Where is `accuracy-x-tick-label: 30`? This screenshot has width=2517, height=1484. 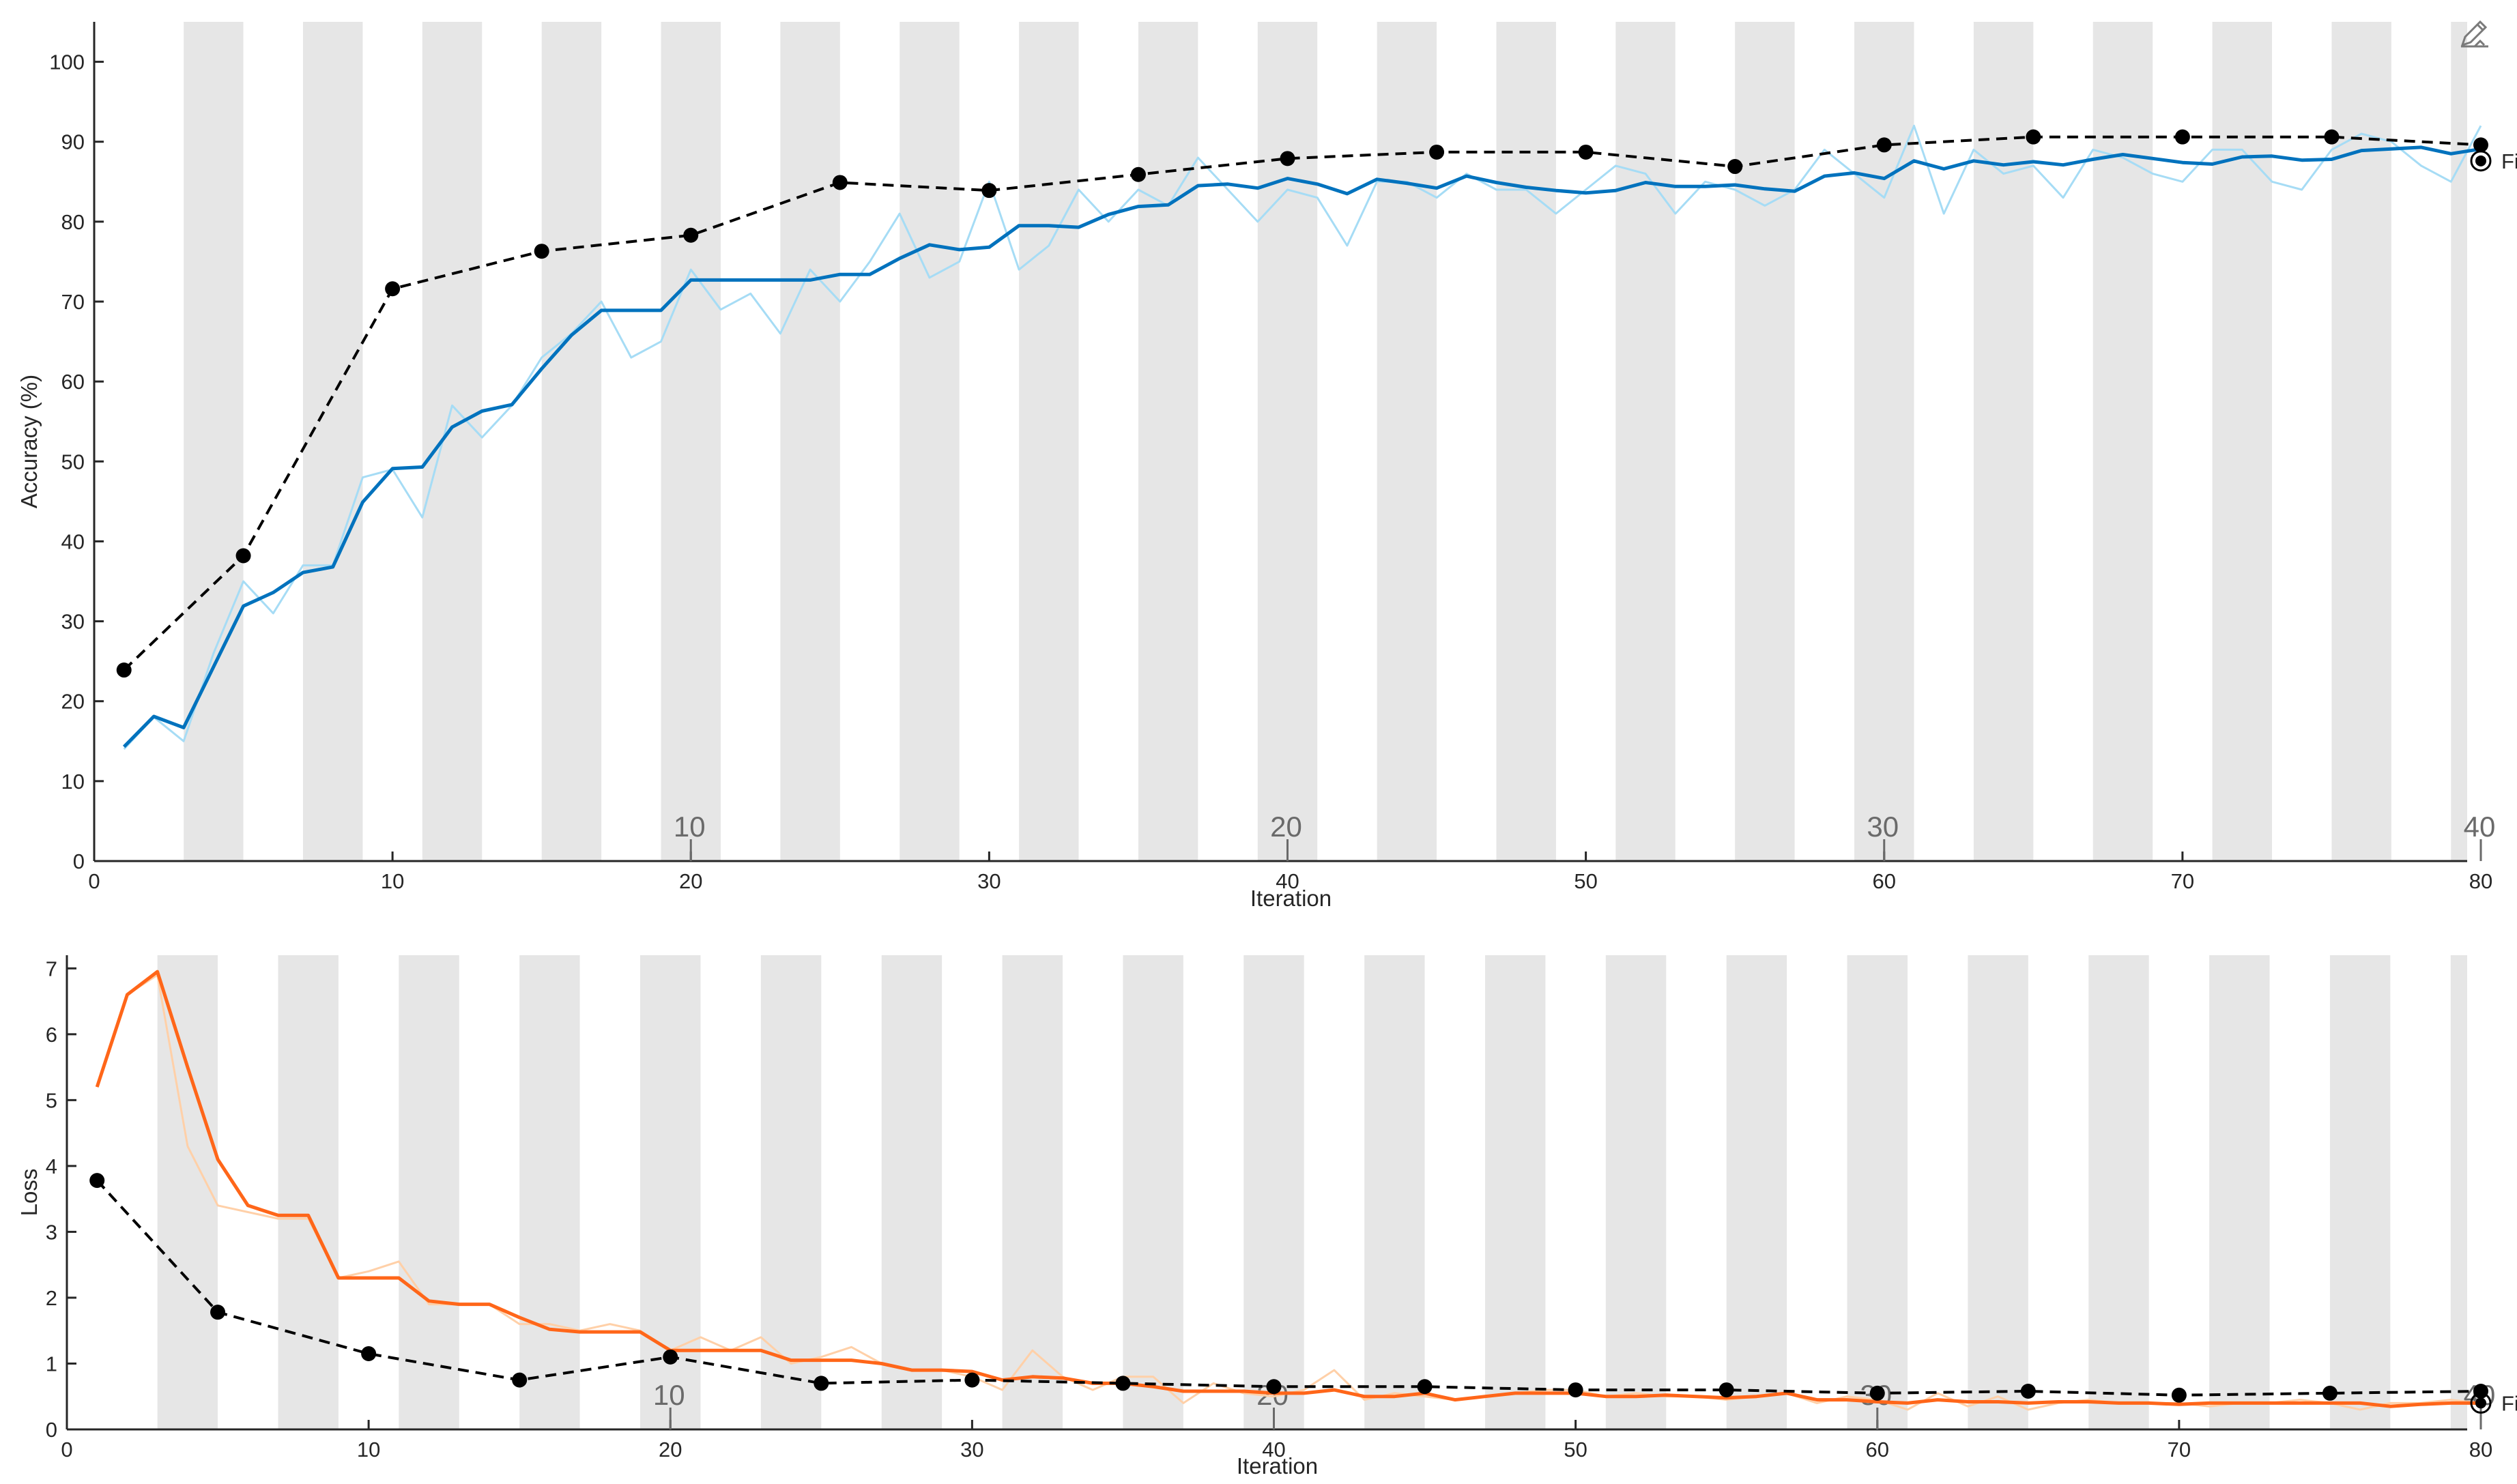
accuracy-x-tick-label: 30 is located at coordinates (989, 881).